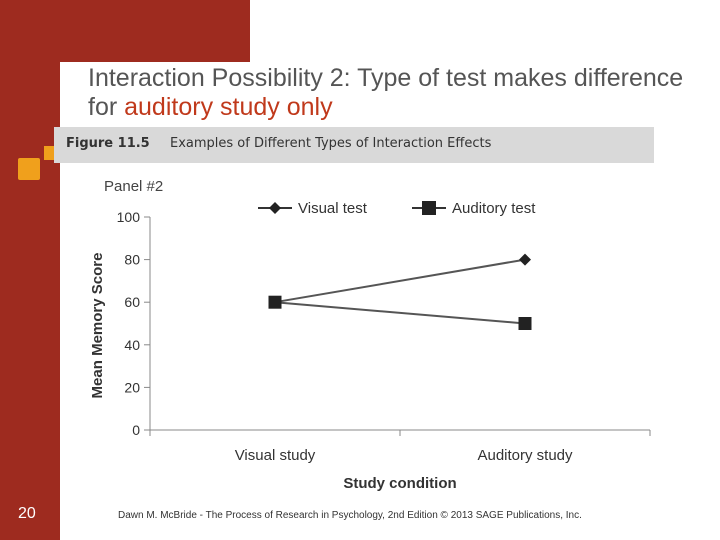 This screenshot has width=720, height=540. I want to click on sidebar-band, so click(30, 270).